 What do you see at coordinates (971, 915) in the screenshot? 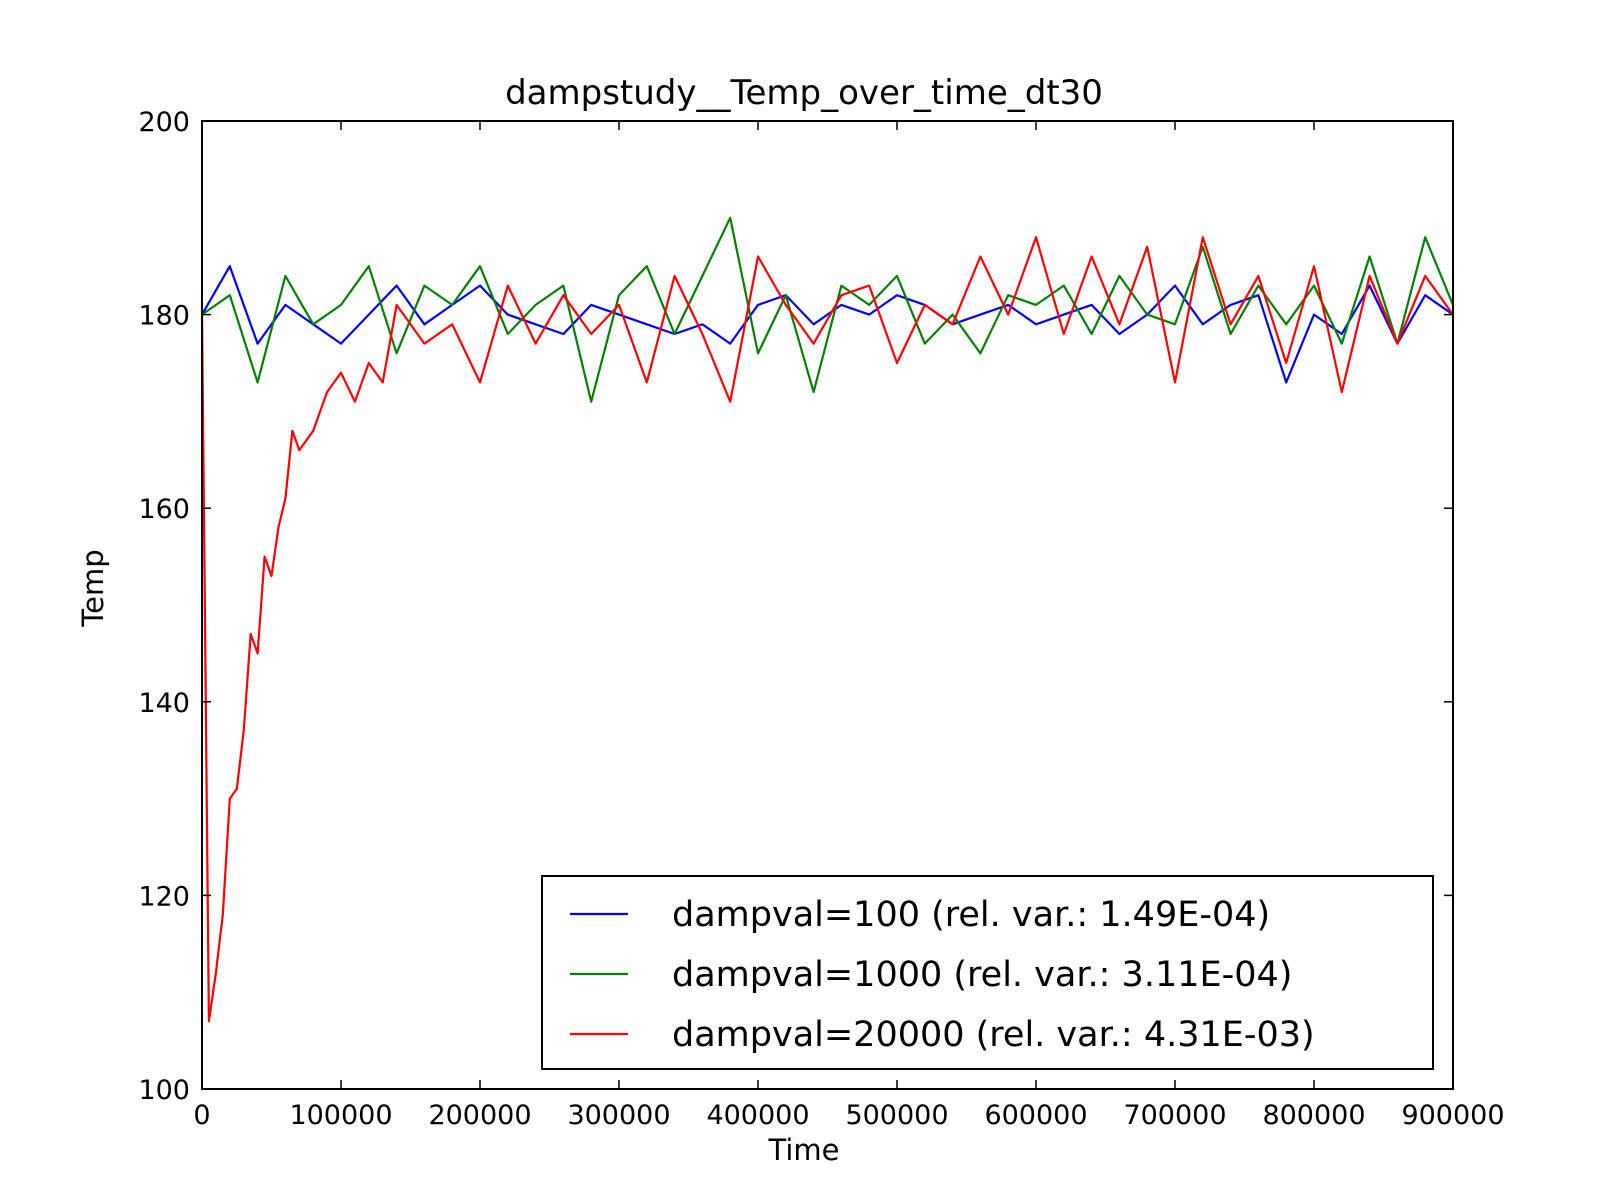
I see `legend-label-1: dampval=100 (rel. var.: 1.49E-04)` at bounding box center [971, 915].